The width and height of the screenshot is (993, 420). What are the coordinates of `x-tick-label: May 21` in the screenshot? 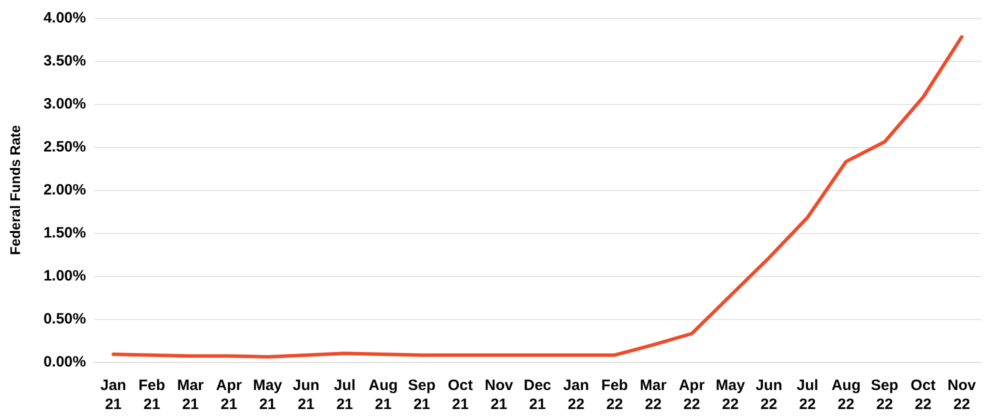 It's located at (267, 395).